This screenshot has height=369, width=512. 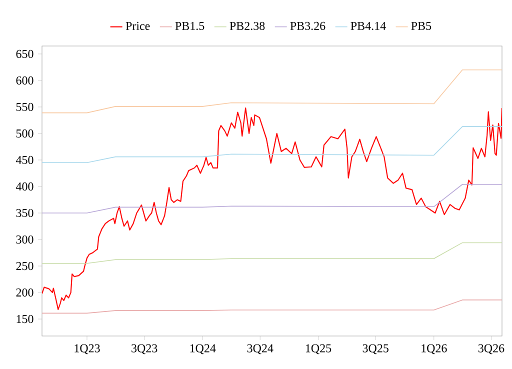 I want to click on x-tick-label: 3Q23, so click(x=145, y=349).